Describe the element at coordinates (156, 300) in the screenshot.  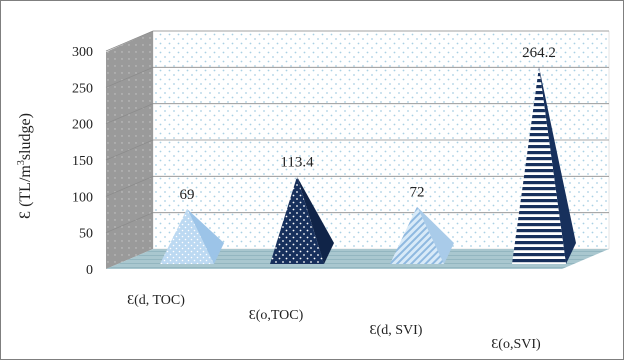
I see `x-category-label: Ɛ(d, TOC)` at that location.